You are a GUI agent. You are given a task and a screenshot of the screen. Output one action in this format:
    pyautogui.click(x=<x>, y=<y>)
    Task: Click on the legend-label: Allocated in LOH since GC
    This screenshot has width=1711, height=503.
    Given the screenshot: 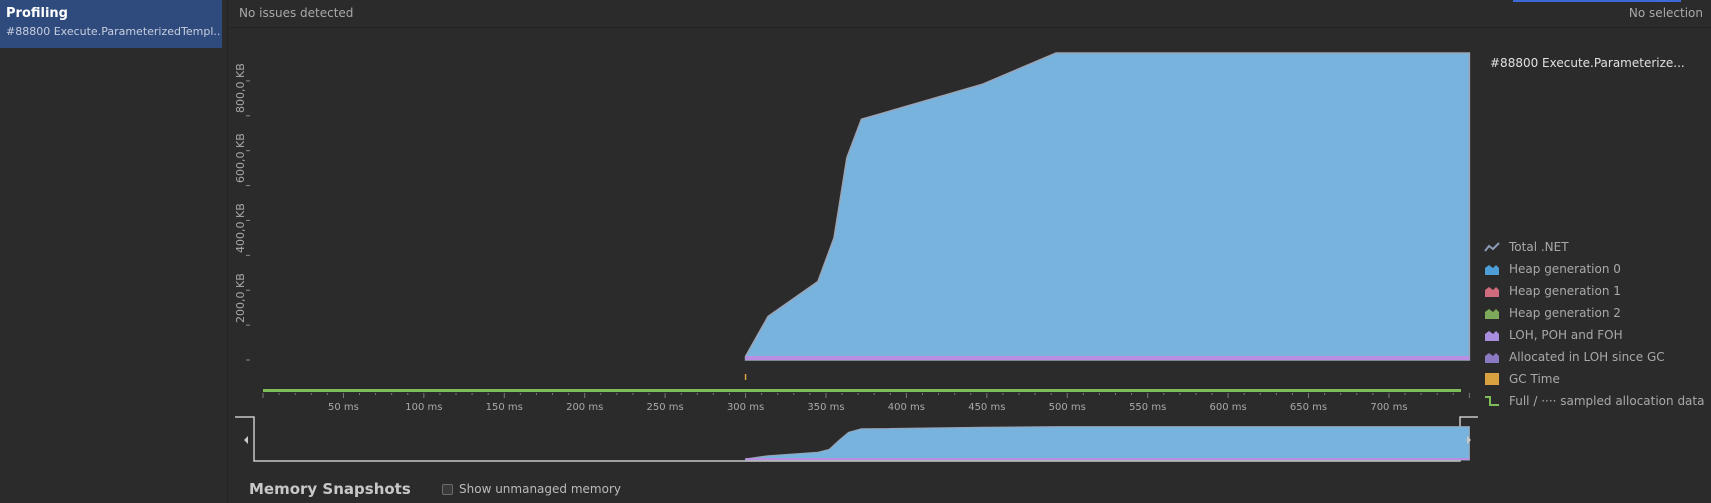 What is the action you would take?
    pyautogui.click(x=1587, y=357)
    